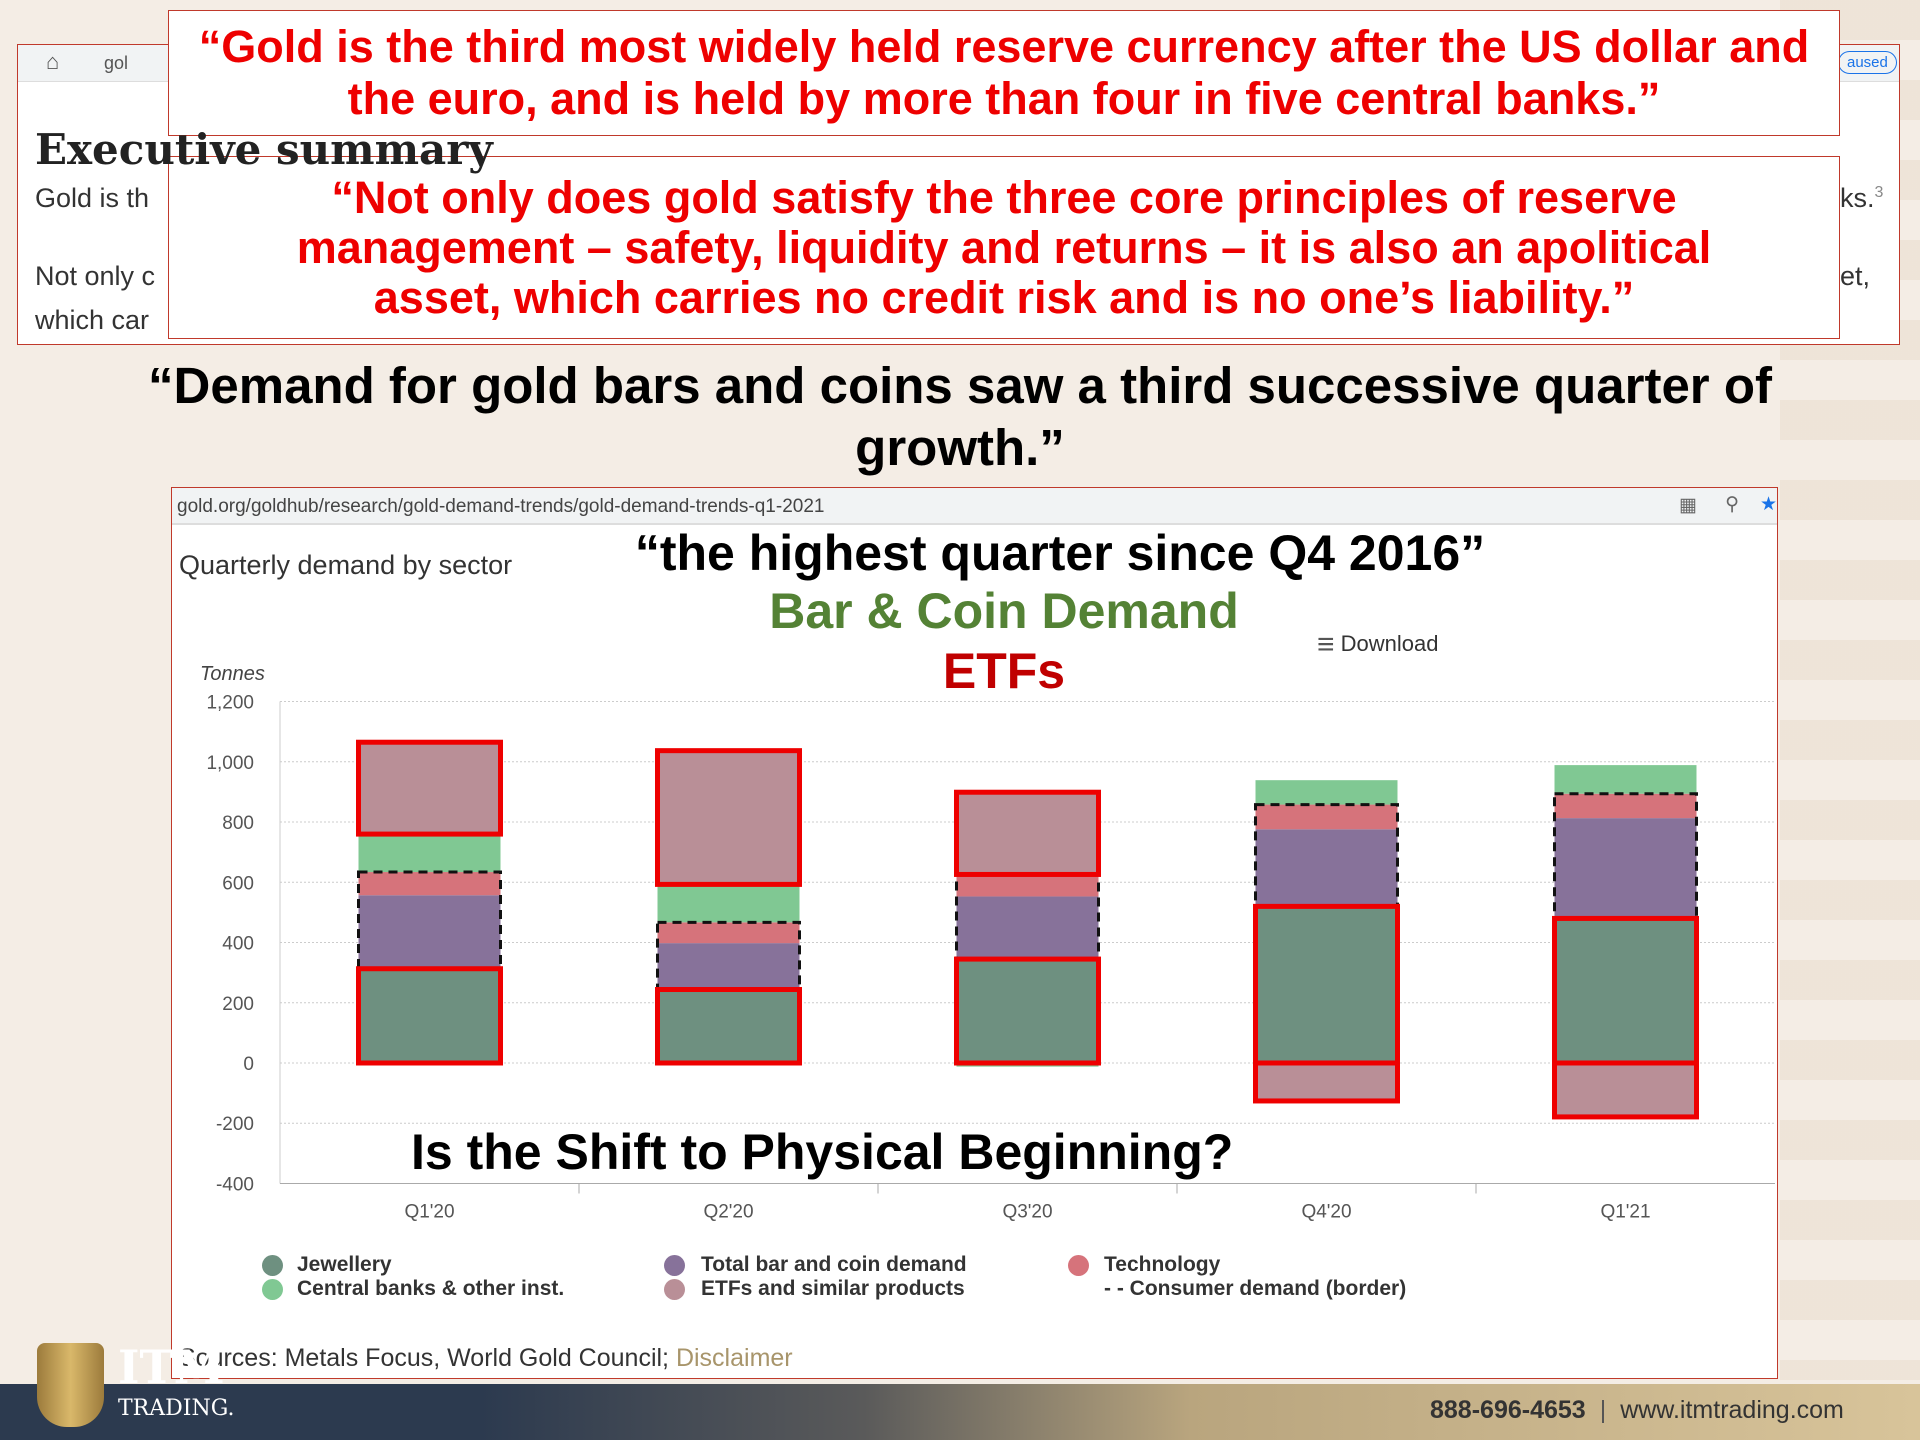 This screenshot has width=1920, height=1440. What do you see at coordinates (95, 276) in the screenshot?
I see `body-text: Not only c` at bounding box center [95, 276].